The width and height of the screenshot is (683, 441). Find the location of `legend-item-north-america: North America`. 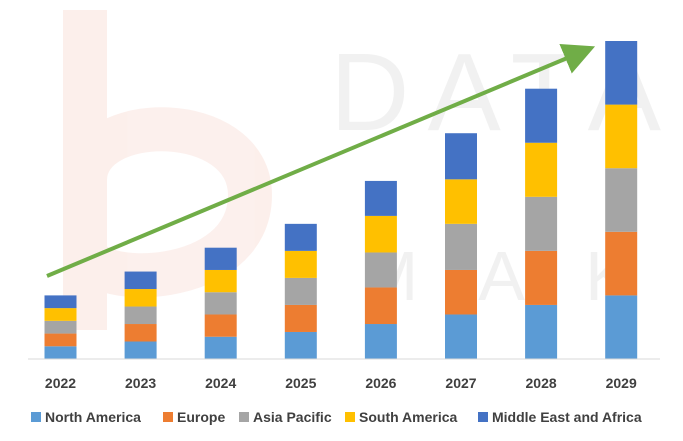

legend-item-north-america: North America is located at coordinates (86, 417).